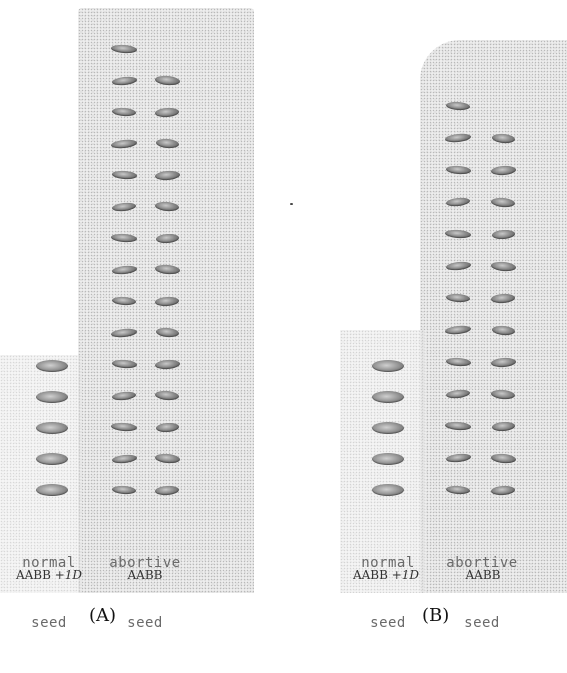  I want to click on panel-label-b: (B), so click(436, 615).